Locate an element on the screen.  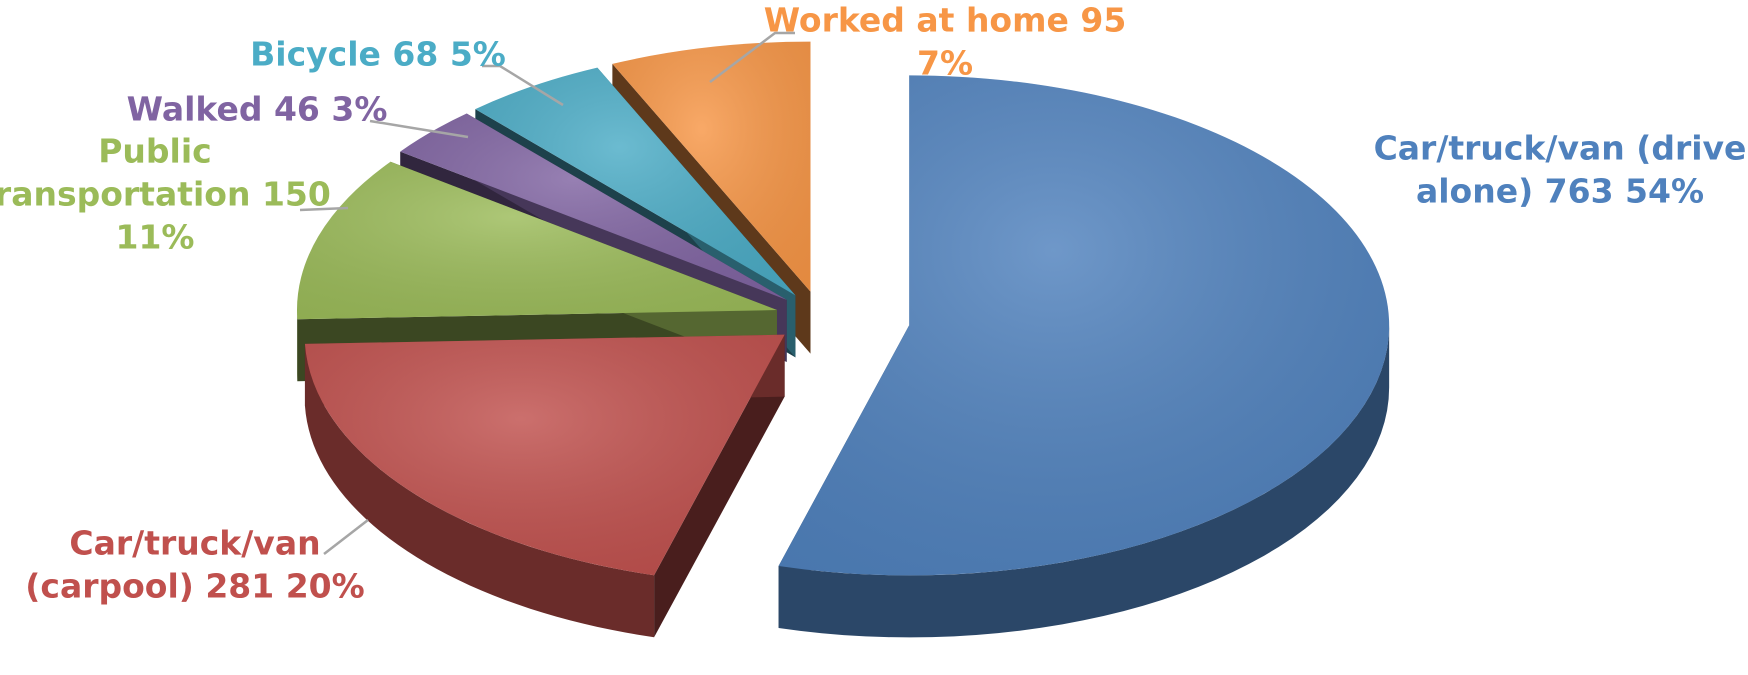
pie-slice-side-car-truck-van-carpool is located at coordinates (719, 486).